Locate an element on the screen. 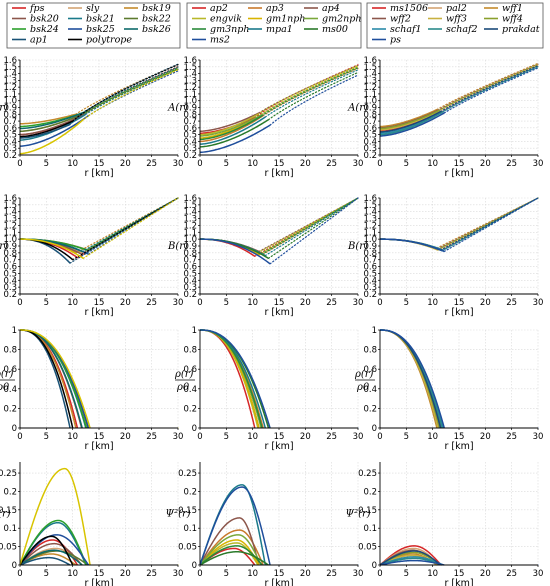 The width and height of the screenshot is (550, 586). series-extra is located at coordinates (99, 228).